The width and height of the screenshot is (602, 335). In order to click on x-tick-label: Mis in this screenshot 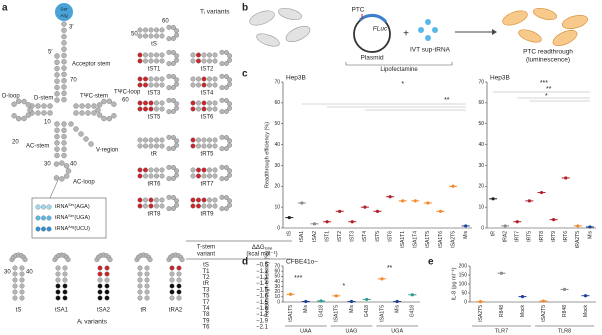, I will do `click(352, 309)`.